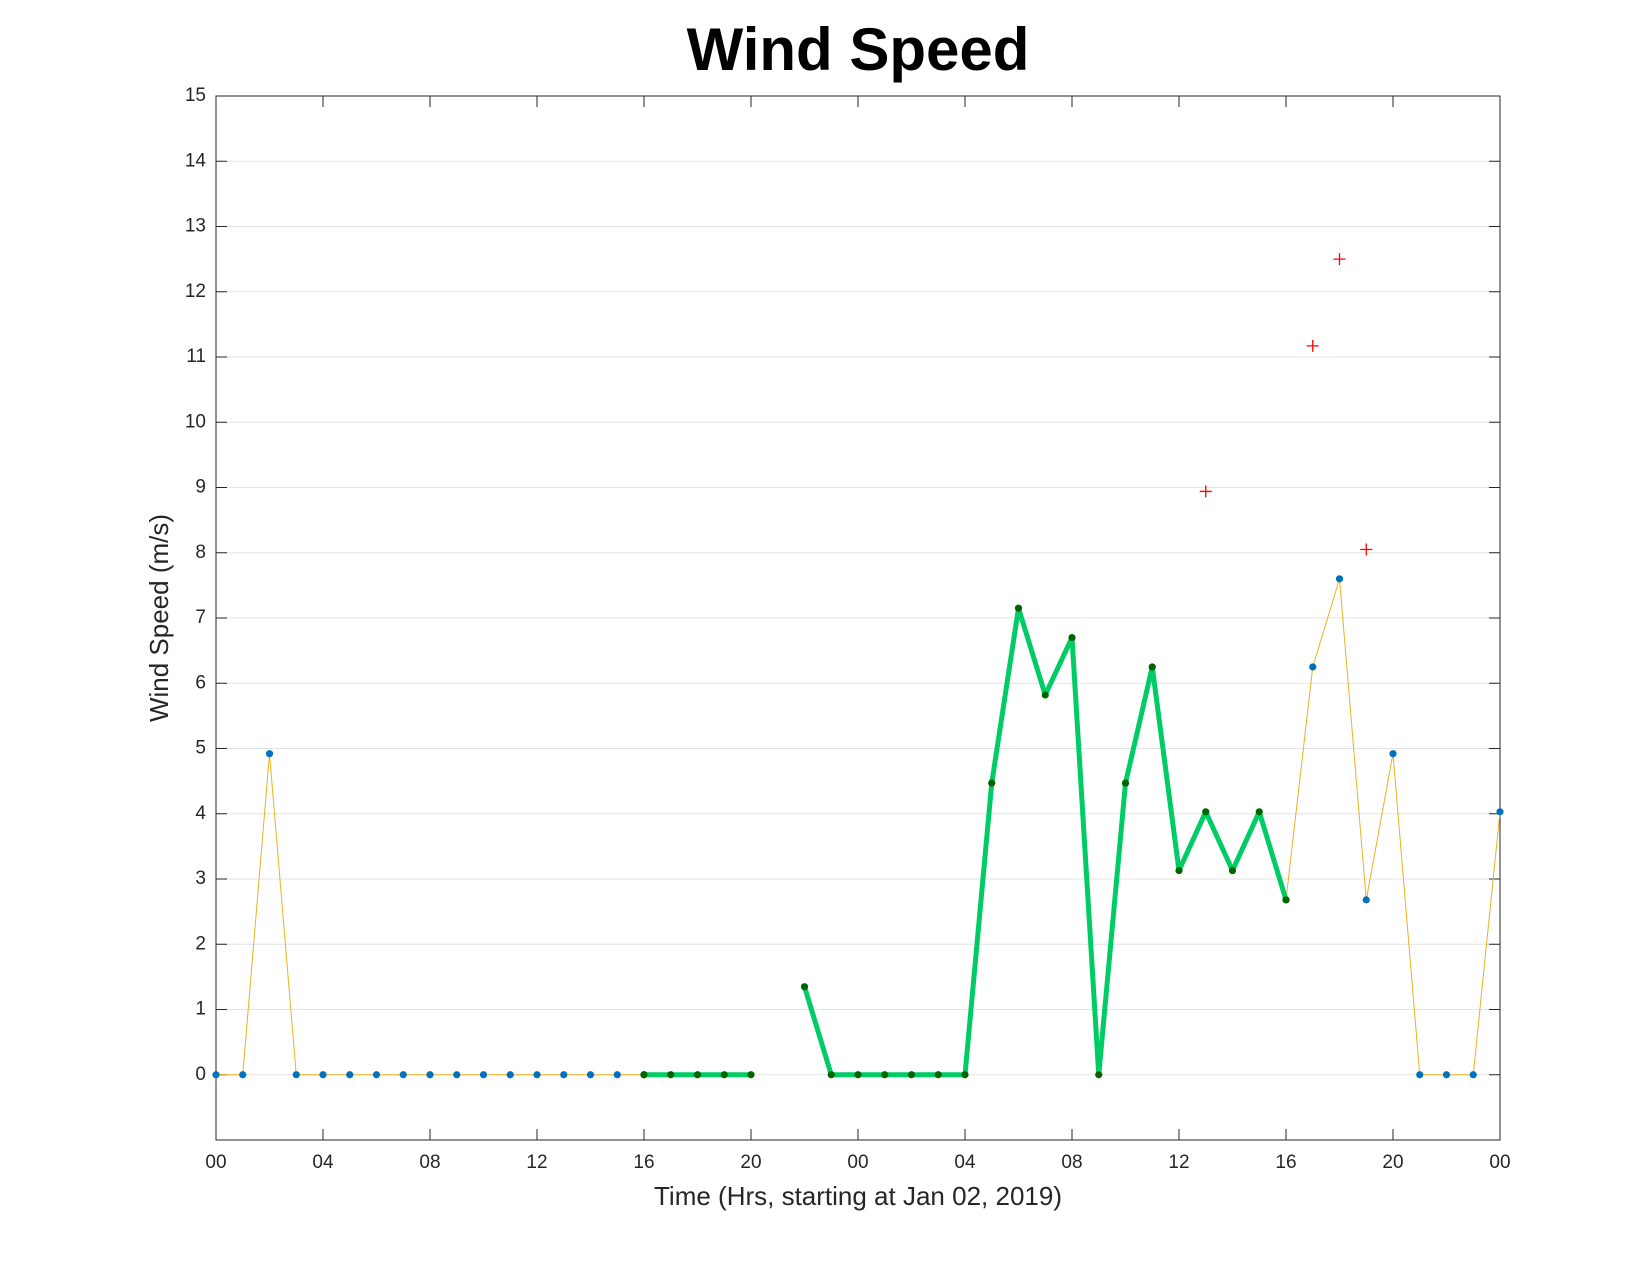  What do you see at coordinates (196, 356) in the screenshot?
I see `y-tick-label: 11` at bounding box center [196, 356].